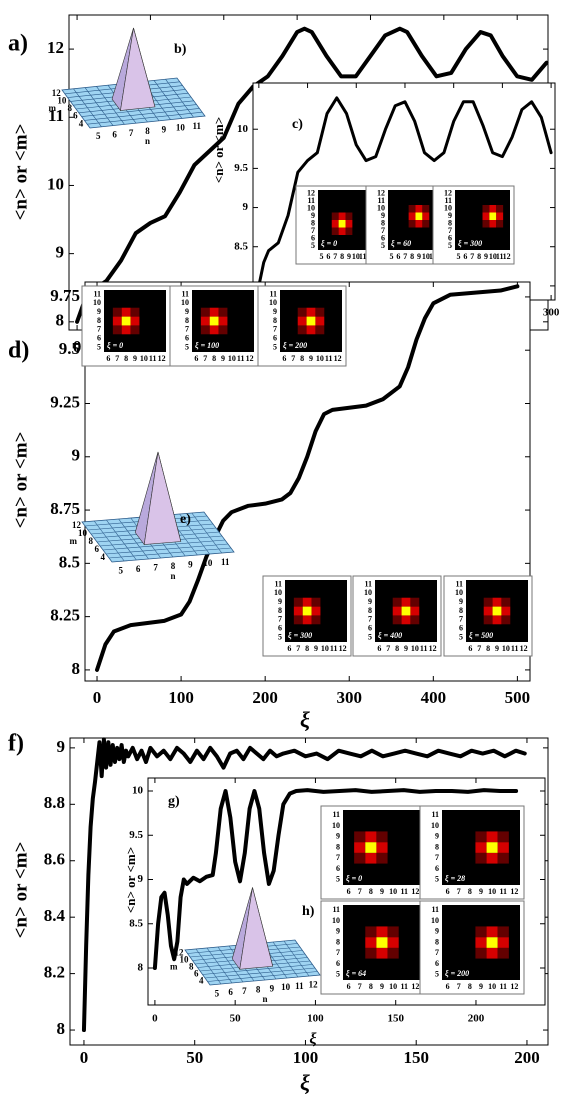 Image resolution: width=578 pixels, height=1113 pixels. I want to click on y-tick-label: 9.75, so click(65, 295).